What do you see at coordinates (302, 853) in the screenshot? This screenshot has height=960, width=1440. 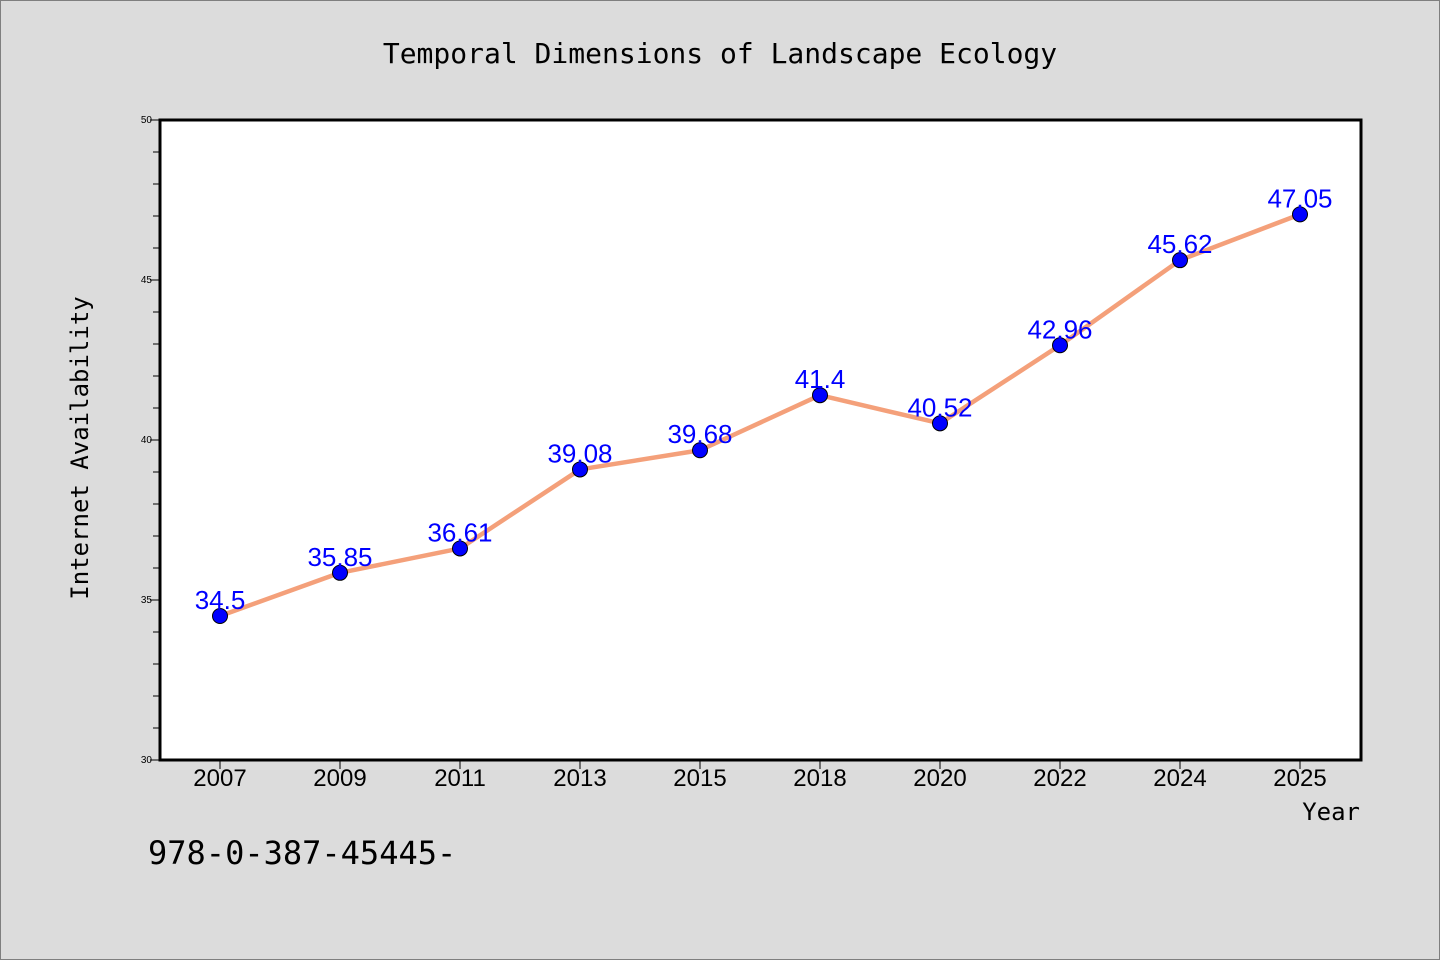 I see `footer-isbn-text: 978-0-387-45445-` at bounding box center [302, 853].